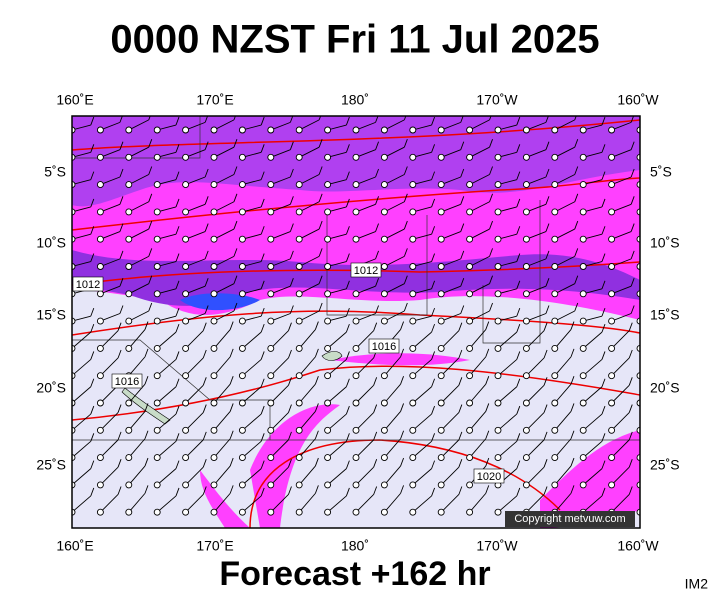  What do you see at coordinates (697, 584) in the screenshot?
I see `image-id: IM2` at bounding box center [697, 584].